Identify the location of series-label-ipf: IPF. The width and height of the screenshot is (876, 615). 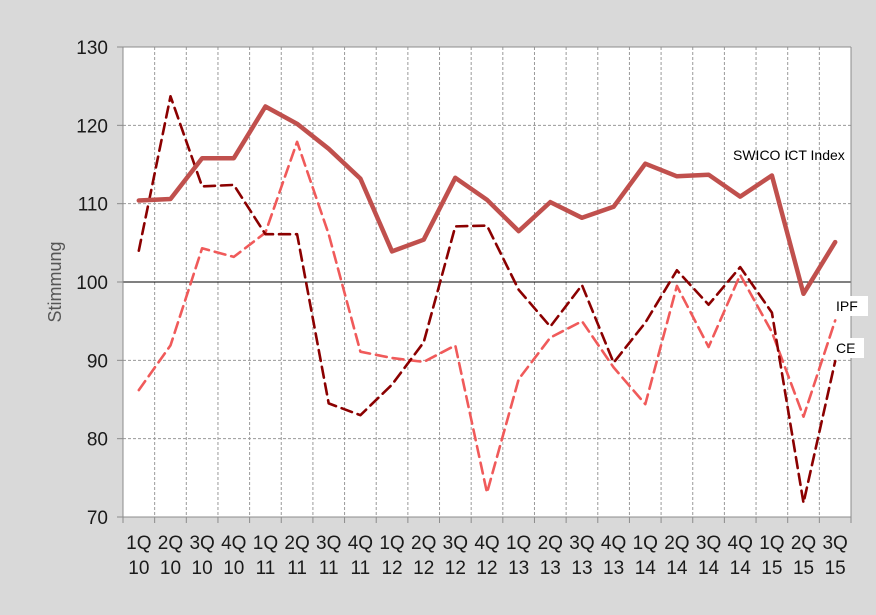
(847, 306).